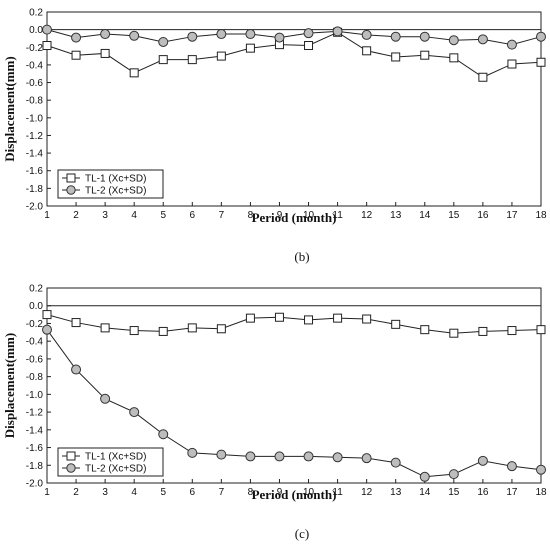  Describe the element at coordinates (425, 215) in the screenshot. I see `x-tick-label: 14` at that location.